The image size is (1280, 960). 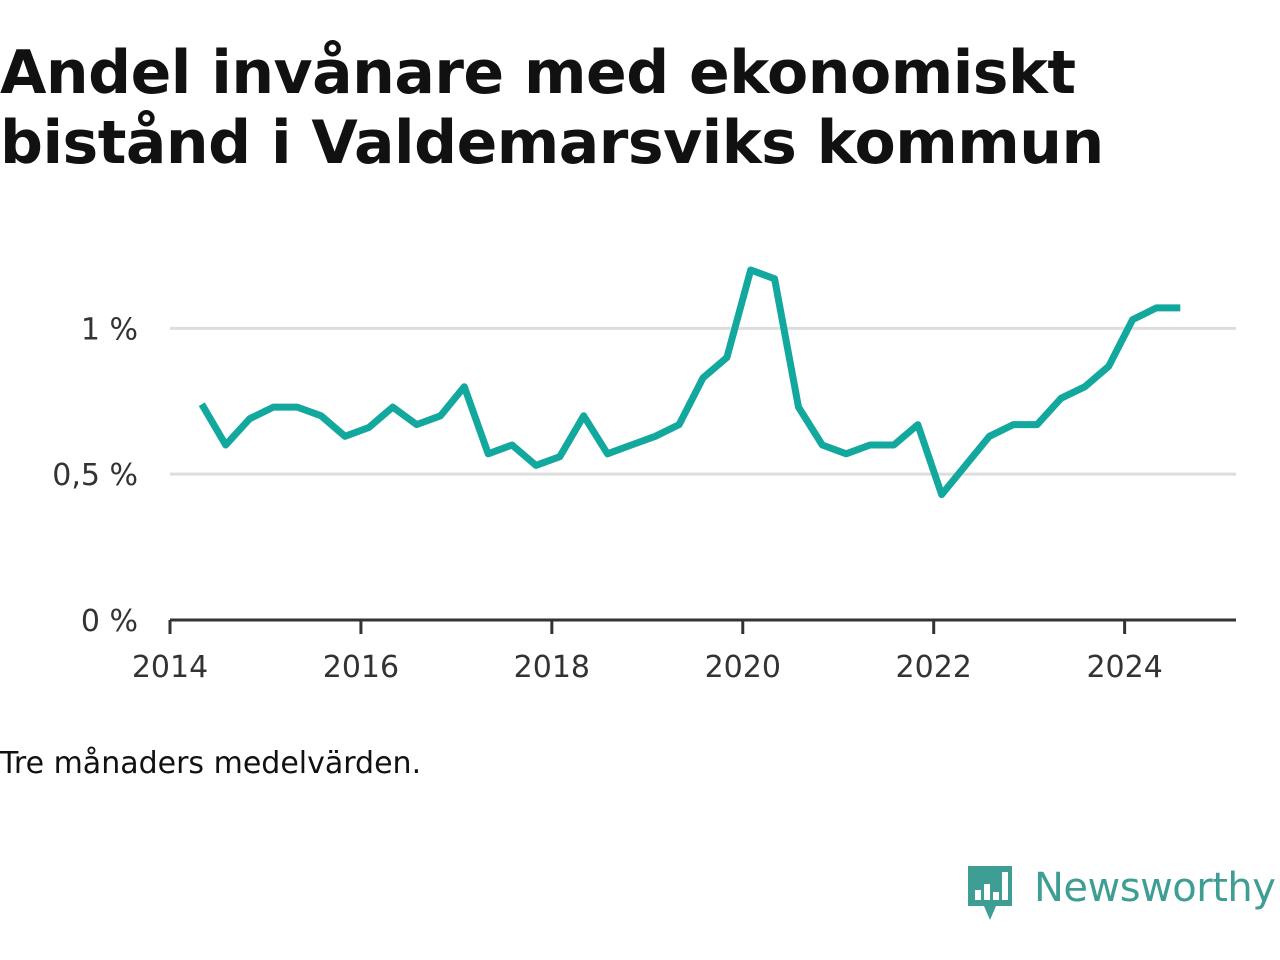 I want to click on x-tick-label: 2024, so click(x=1124, y=667).